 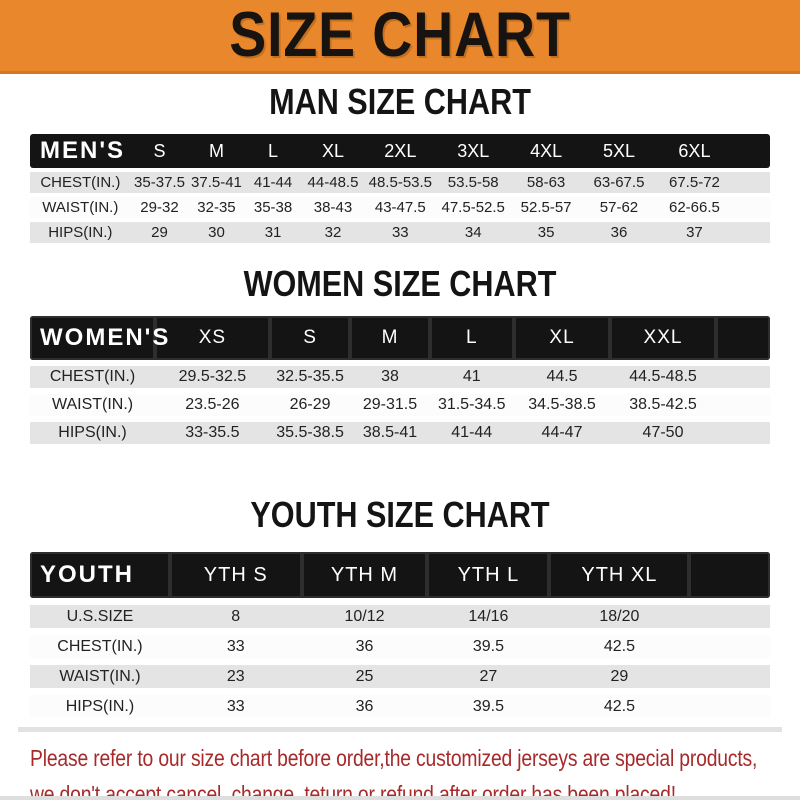 I want to click on cell-value: 35-38, so click(x=273, y=207).